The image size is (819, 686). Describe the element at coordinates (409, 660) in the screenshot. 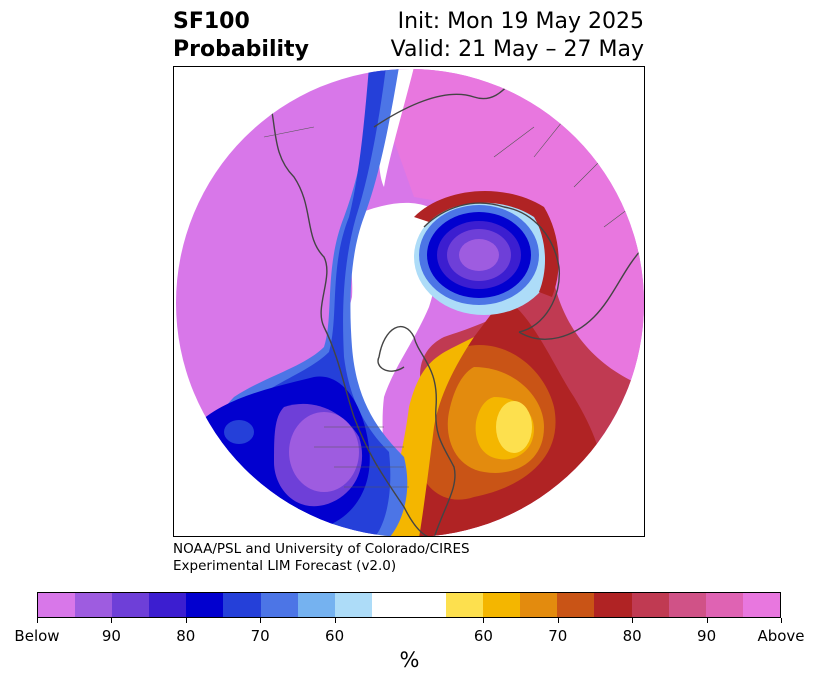

I see `colorbar-unit: %` at that location.